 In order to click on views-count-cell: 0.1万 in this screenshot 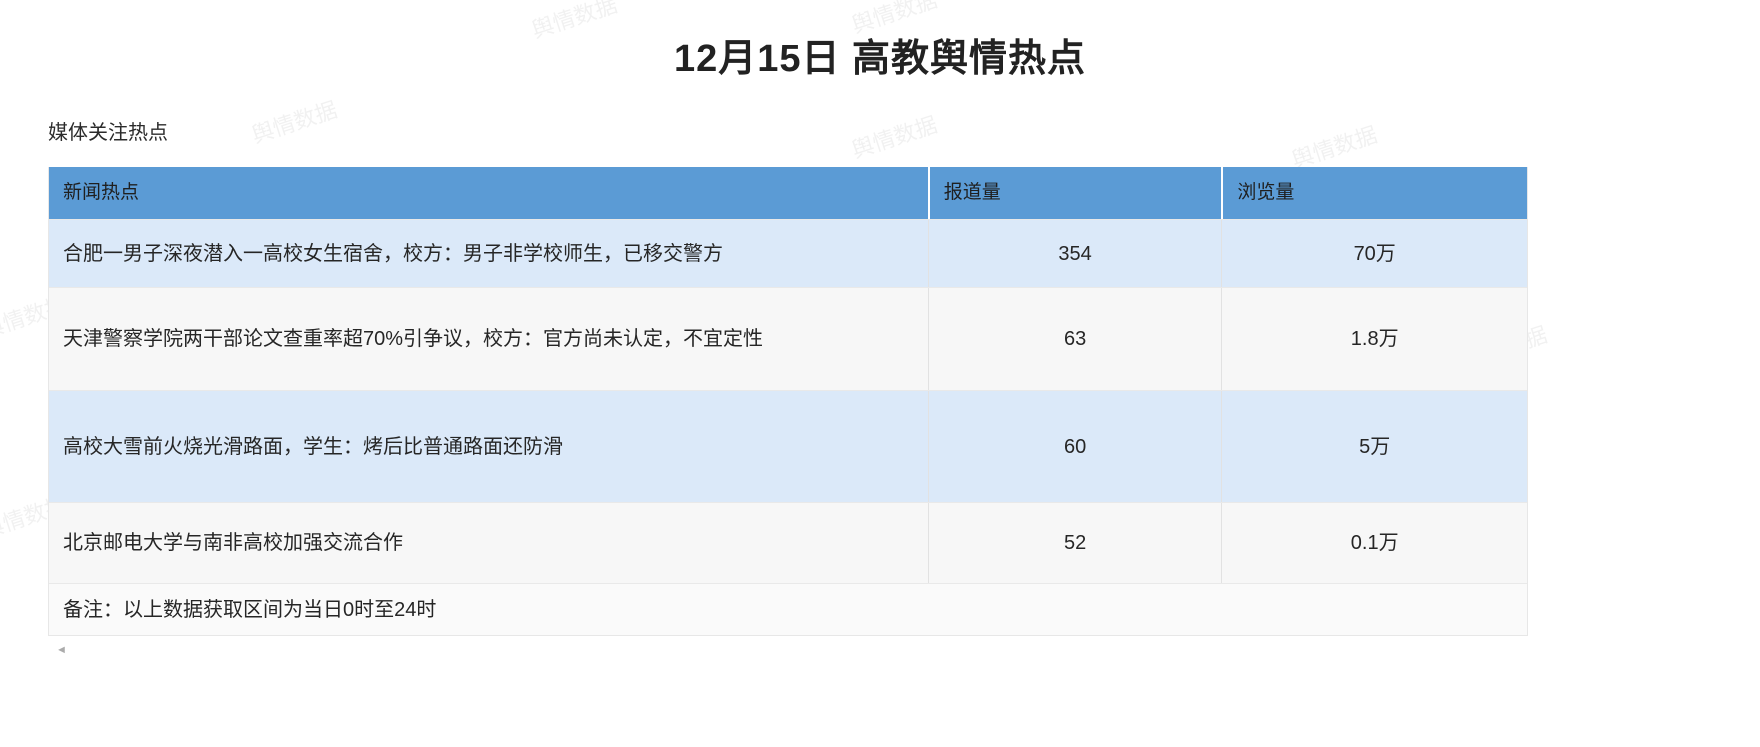, I will do `click(1374, 543)`.